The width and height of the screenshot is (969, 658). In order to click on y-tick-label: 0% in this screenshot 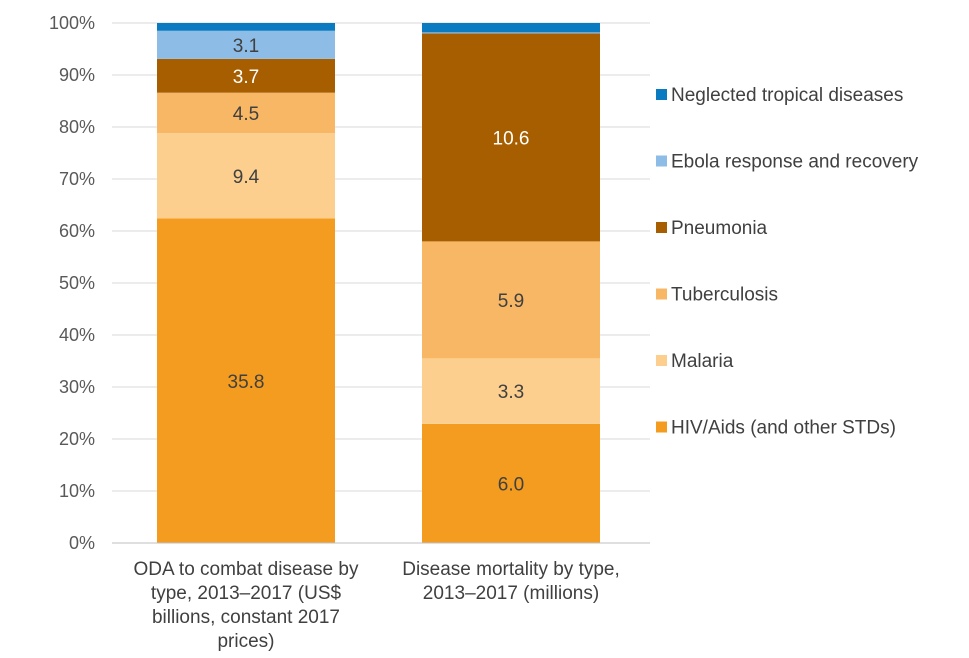, I will do `click(82, 543)`.